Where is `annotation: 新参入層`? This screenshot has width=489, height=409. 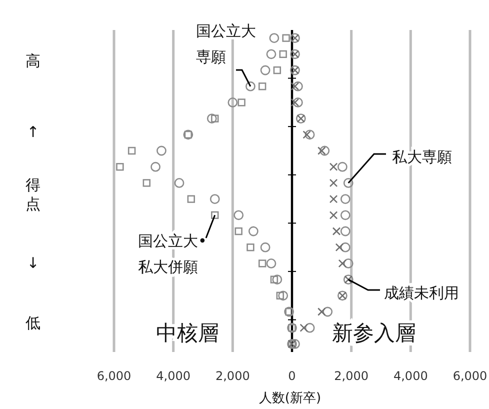 annotation: 新参入層 is located at coordinates (374, 333).